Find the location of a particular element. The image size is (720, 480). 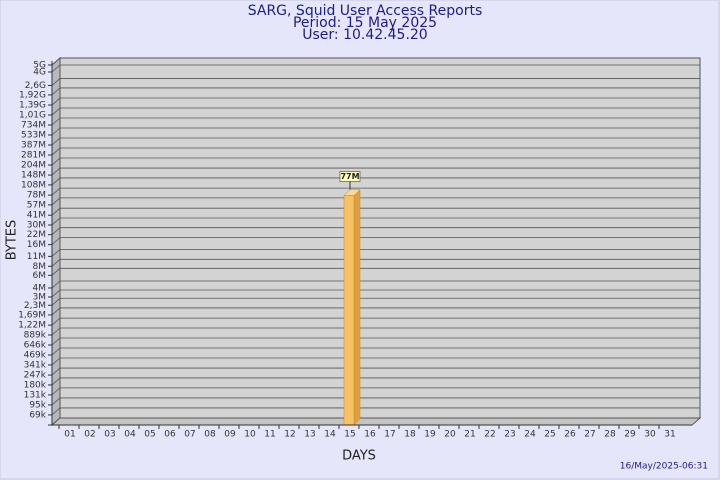

value-label-box is located at coordinates (350, 176).